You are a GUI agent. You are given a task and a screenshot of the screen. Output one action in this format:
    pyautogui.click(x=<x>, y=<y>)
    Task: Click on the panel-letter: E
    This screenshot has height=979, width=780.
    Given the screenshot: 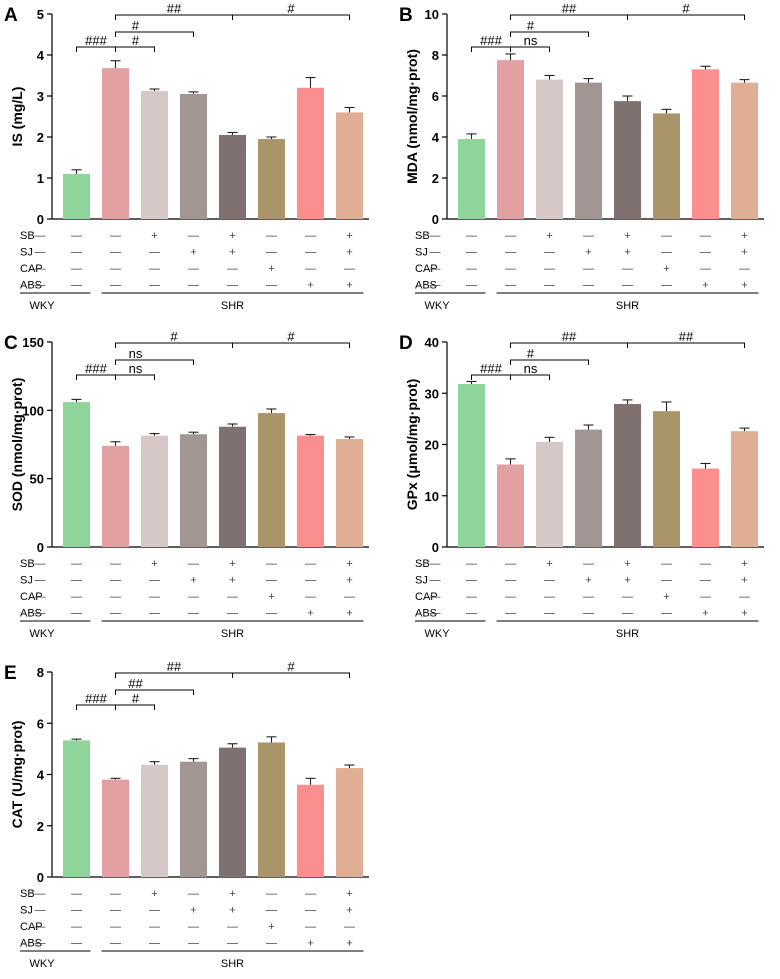 What is the action you would take?
    pyautogui.click(x=10, y=673)
    